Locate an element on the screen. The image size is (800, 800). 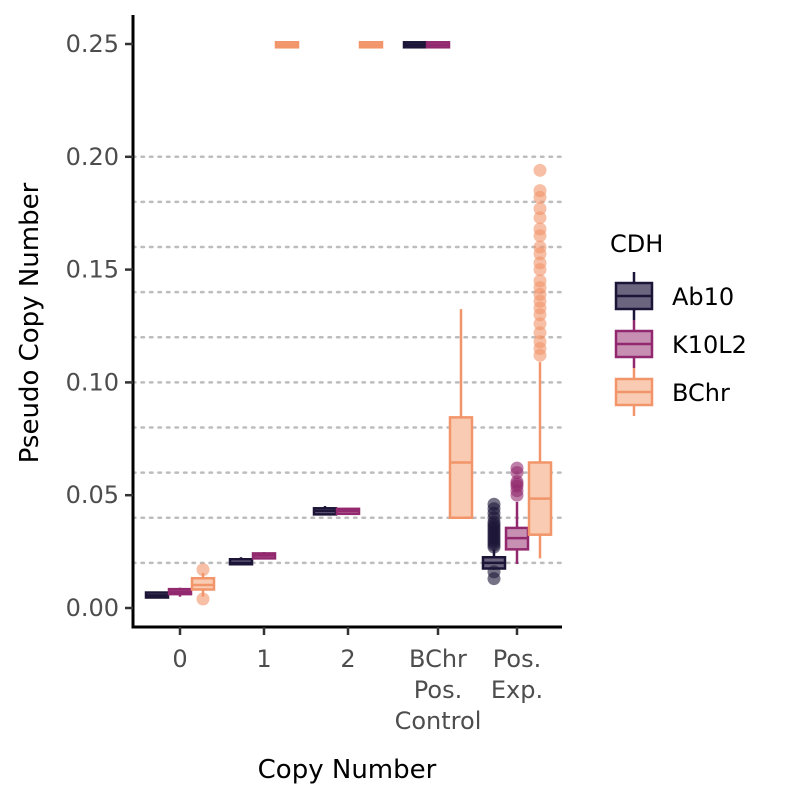
x-tick-label-line: 2 is located at coordinates (347, 659).